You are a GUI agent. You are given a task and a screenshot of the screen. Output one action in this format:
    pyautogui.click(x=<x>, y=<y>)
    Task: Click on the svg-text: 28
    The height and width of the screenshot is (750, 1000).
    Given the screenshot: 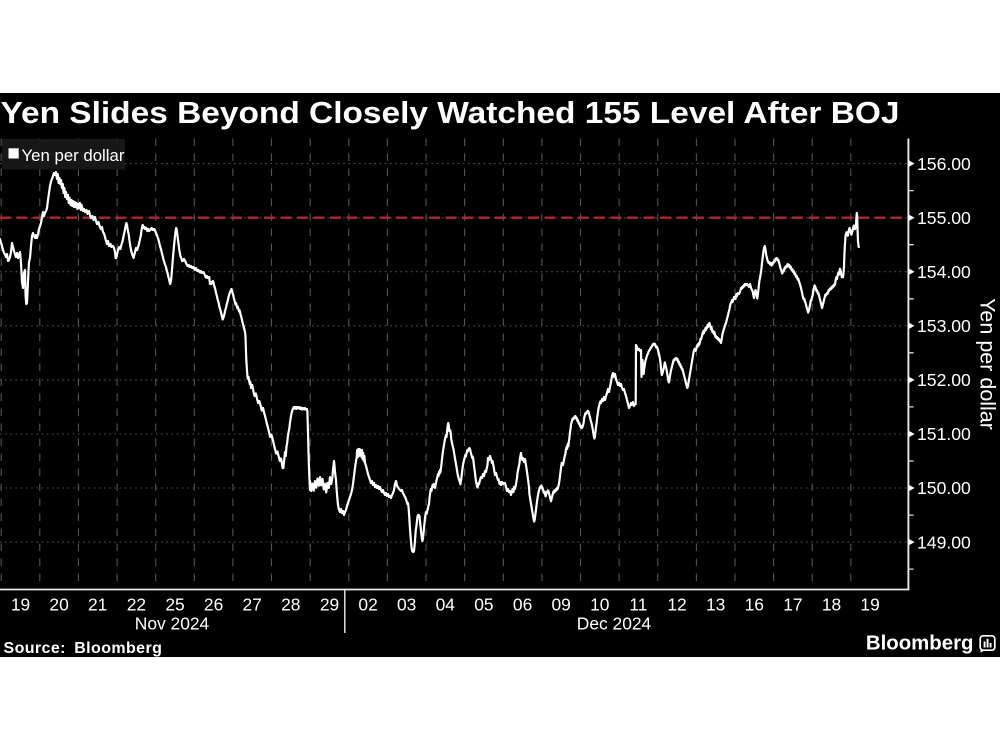 What is the action you would take?
    pyautogui.click(x=290, y=605)
    